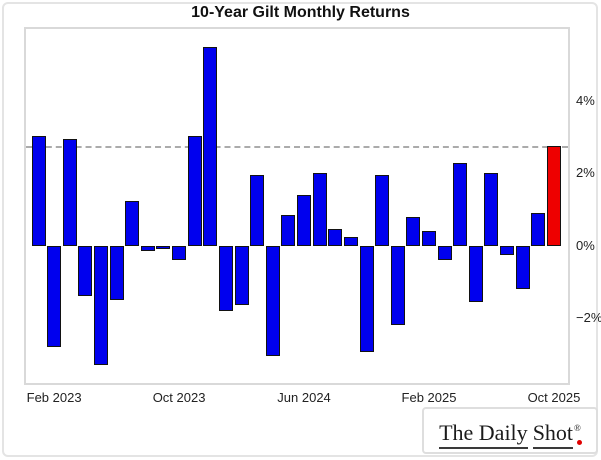 This screenshot has width=601, height=460. What do you see at coordinates (522, 267) in the screenshot?
I see `bar-aug-2025` at bounding box center [522, 267].